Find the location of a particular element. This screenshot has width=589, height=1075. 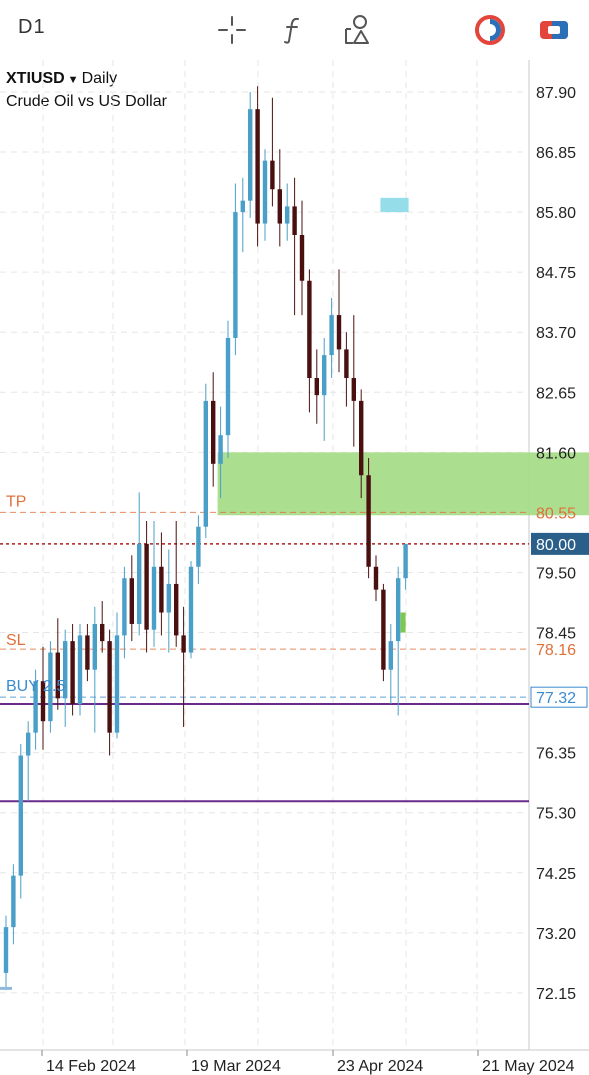

crosshair-icon is located at coordinates (232, 30).